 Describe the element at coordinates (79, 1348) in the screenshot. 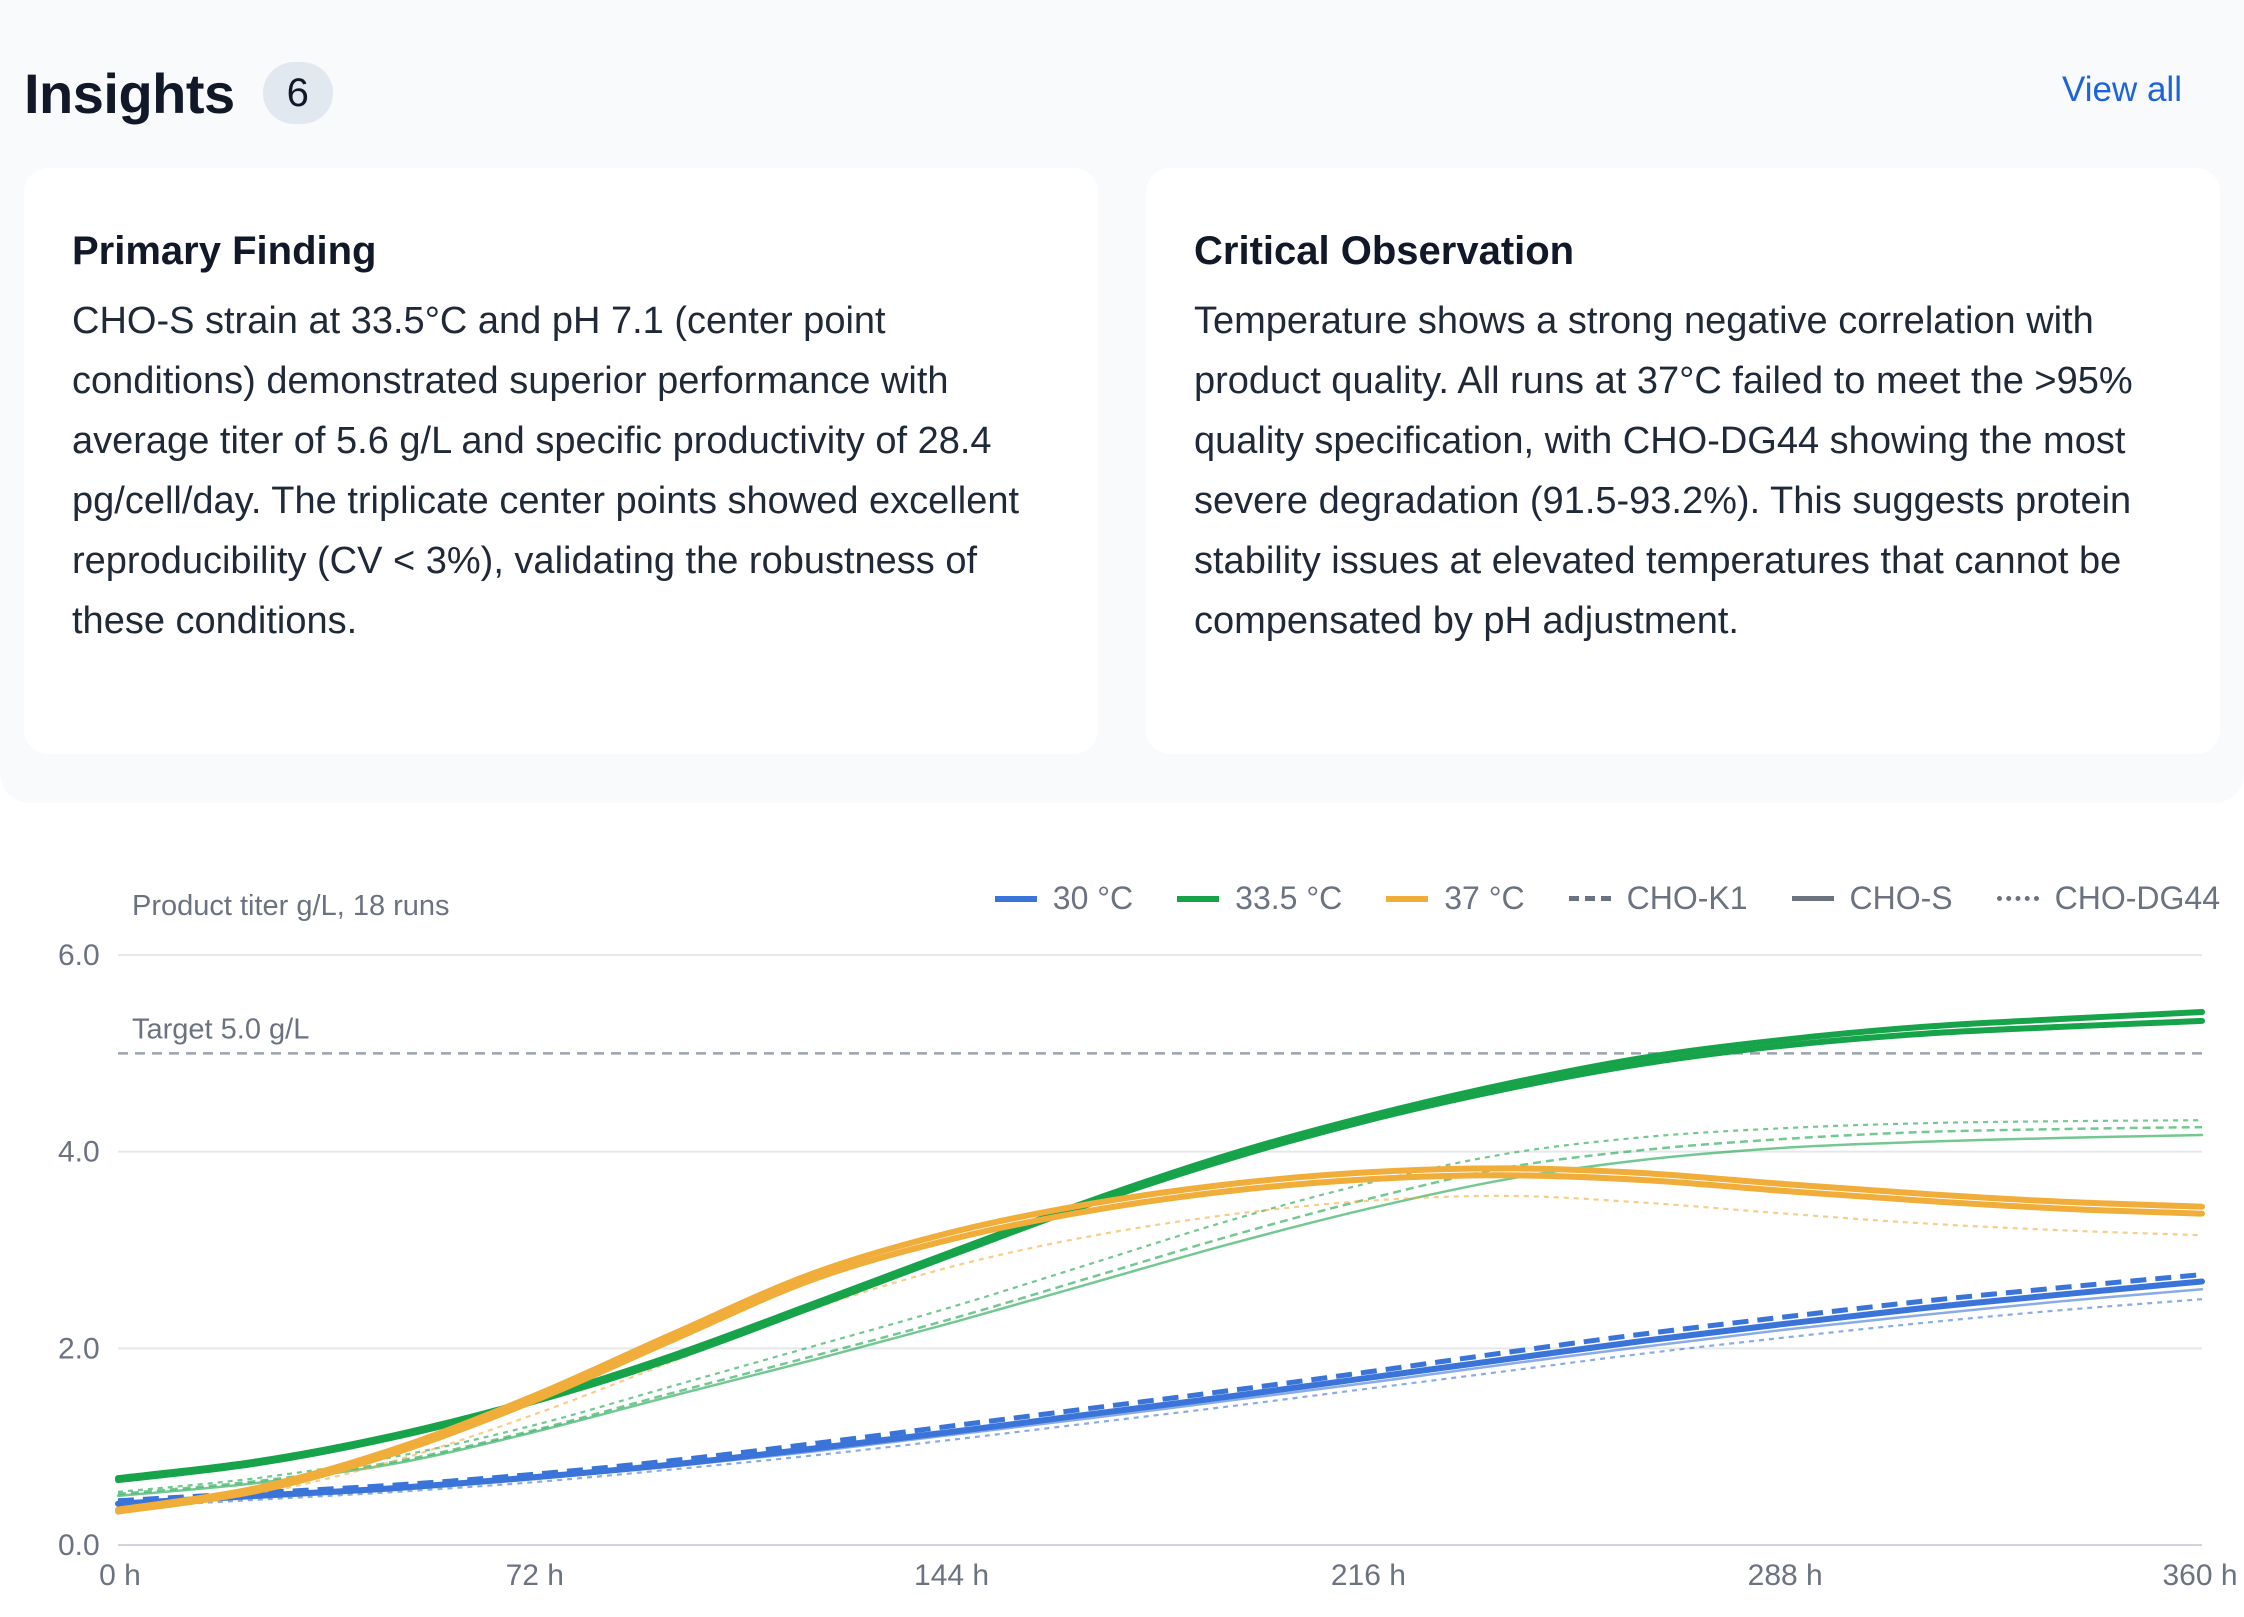

I see `y-tick-label: 2.0` at that location.